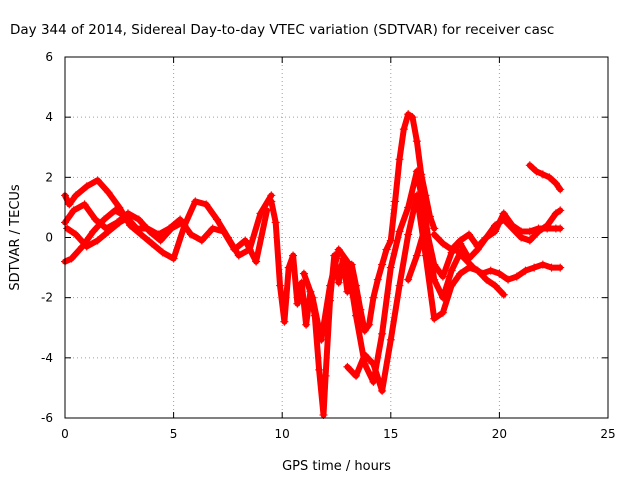 This screenshot has width=640, height=480. Describe the element at coordinates (49, 177) in the screenshot. I see `y-tick-label: 2` at that location.